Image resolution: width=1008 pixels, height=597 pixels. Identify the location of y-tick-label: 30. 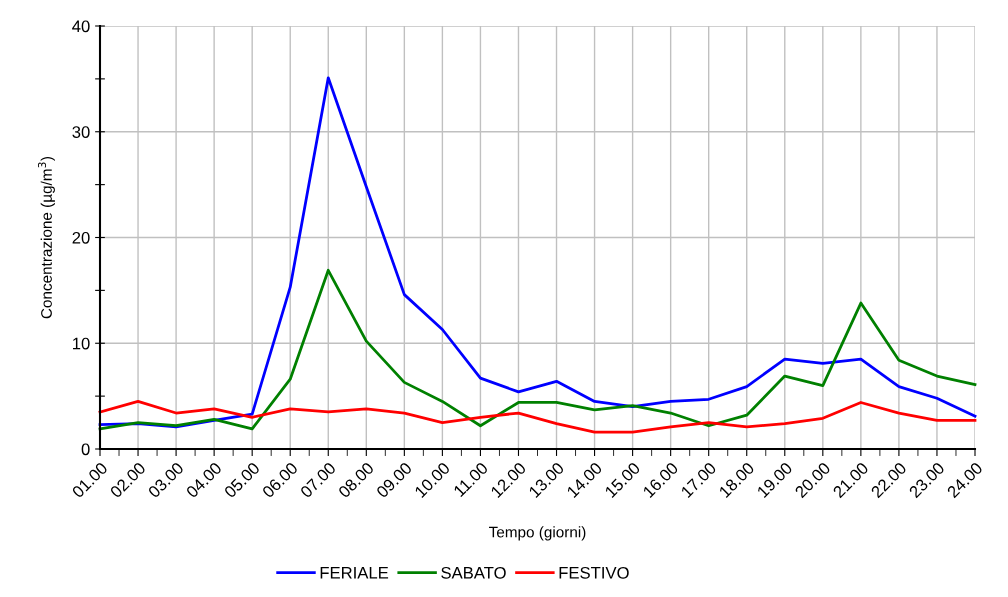
(81, 132).